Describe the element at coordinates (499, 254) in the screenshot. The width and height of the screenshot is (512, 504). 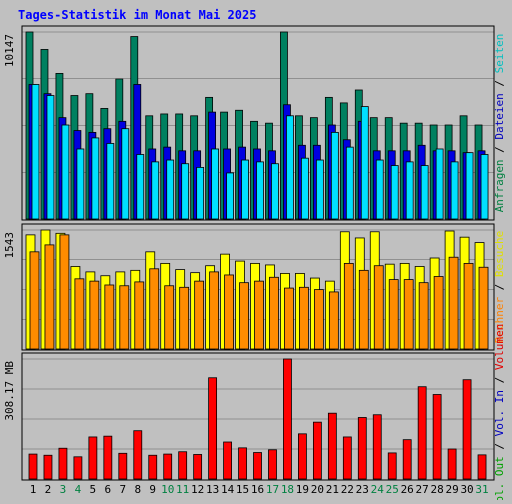
I see `legend-entry: Besuche` at that location.